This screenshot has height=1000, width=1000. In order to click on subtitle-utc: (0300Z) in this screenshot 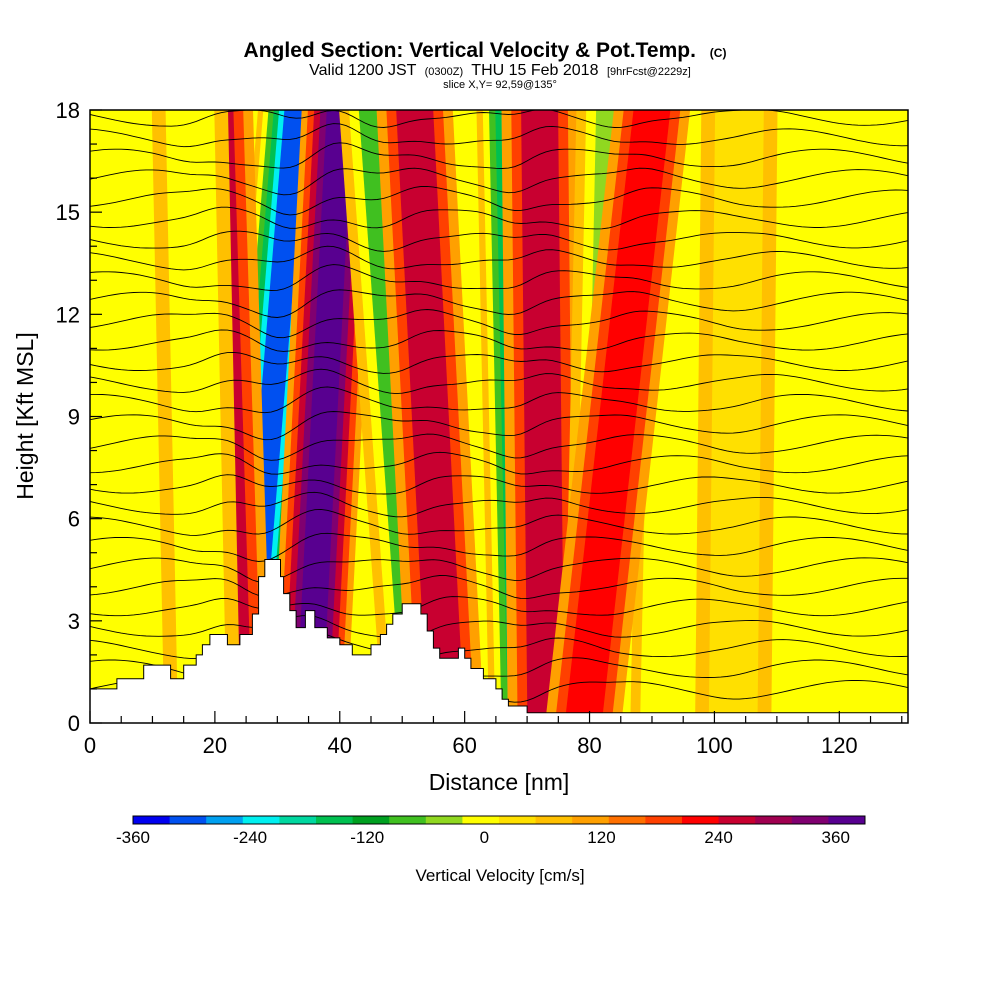, I will do `click(444, 72)`.